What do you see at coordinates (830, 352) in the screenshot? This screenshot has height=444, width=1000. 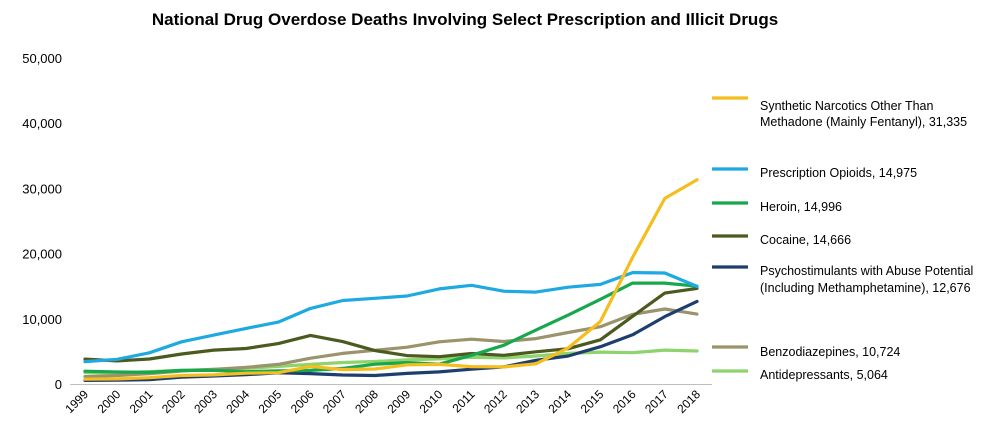 I see `legend-label: Benzodiazepines, 10,724` at bounding box center [830, 352].